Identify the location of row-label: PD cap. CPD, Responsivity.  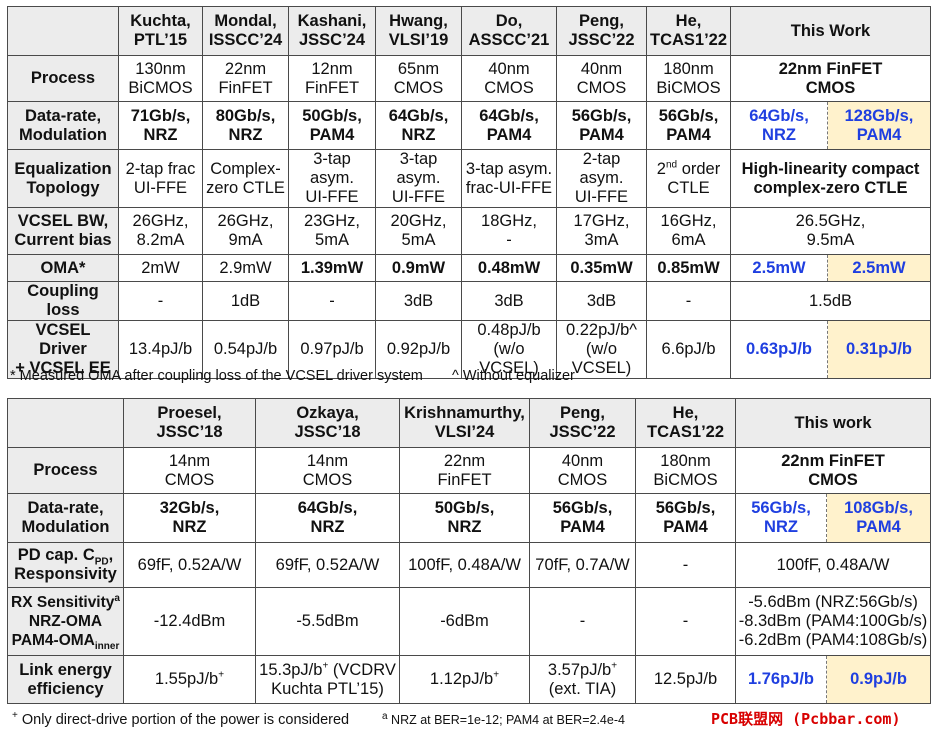
(65, 565).